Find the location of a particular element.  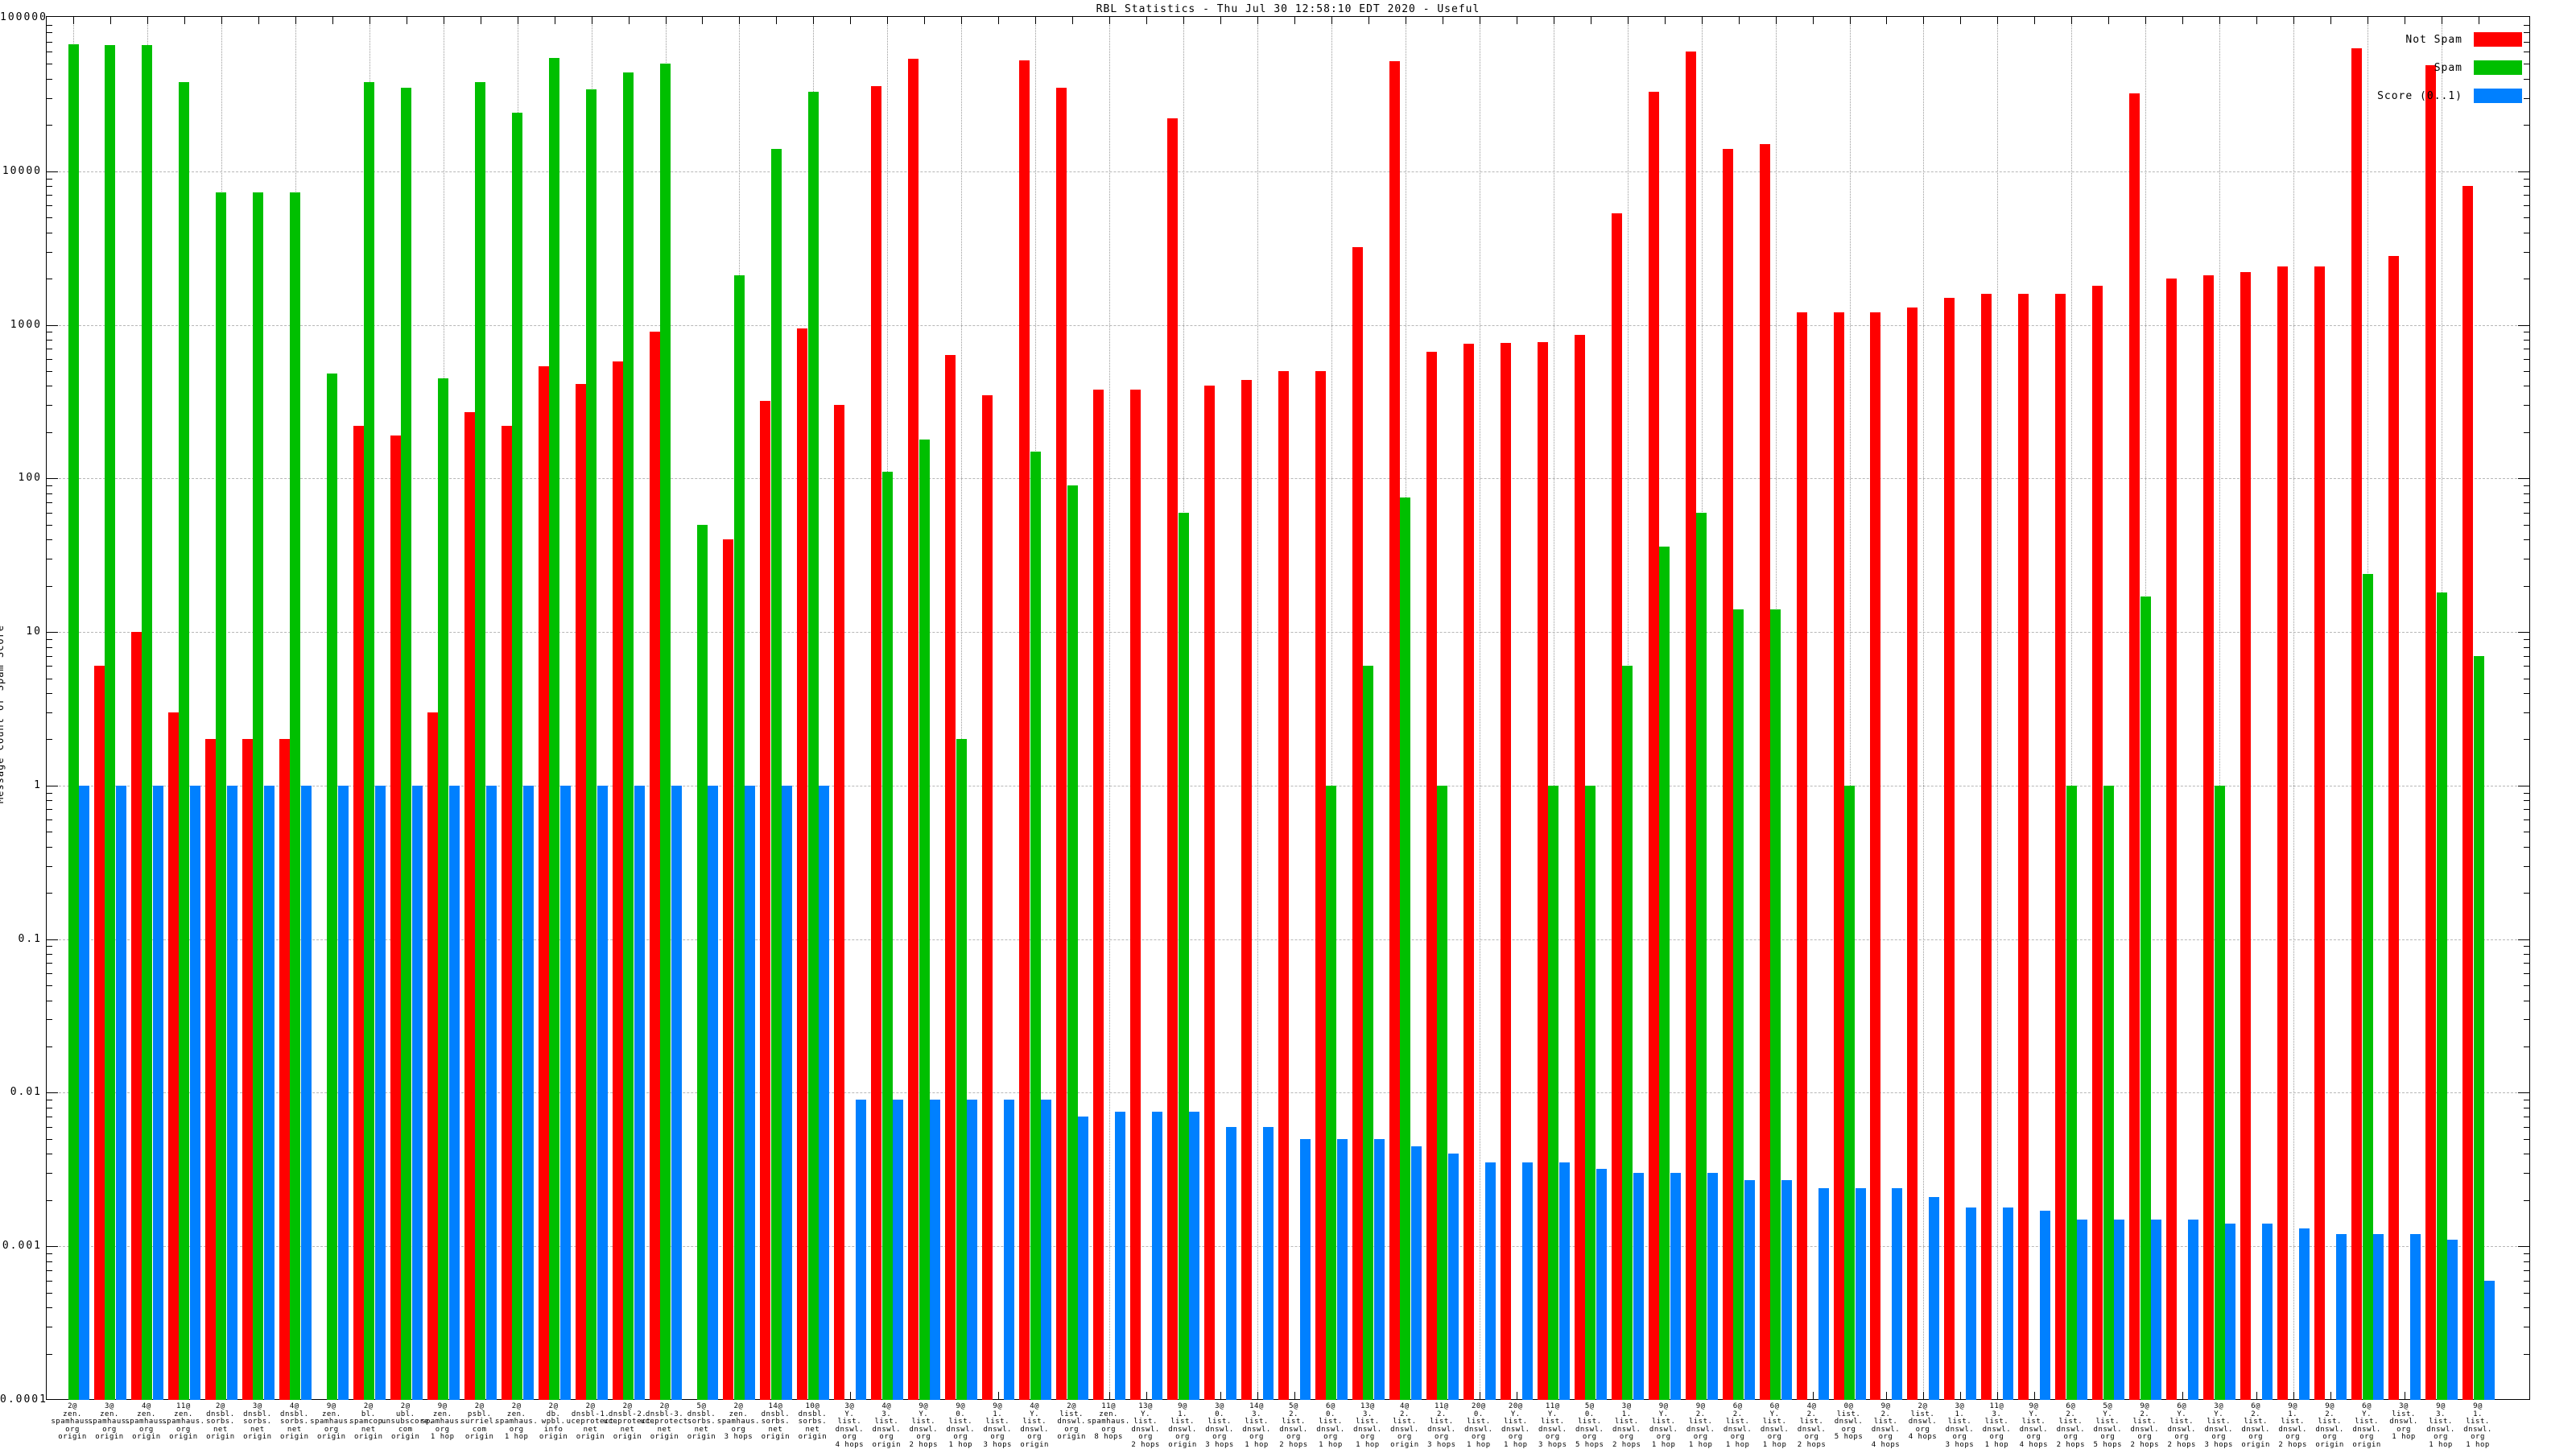

x-group-label: 5@ Y. list. dnswl. org 5 hops is located at coordinates (2108, 1425).